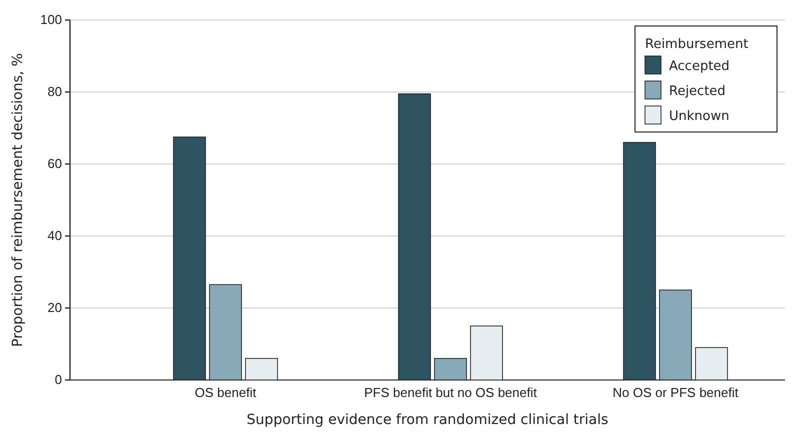  I want to click on y-tick-label: 0, so click(58, 380).